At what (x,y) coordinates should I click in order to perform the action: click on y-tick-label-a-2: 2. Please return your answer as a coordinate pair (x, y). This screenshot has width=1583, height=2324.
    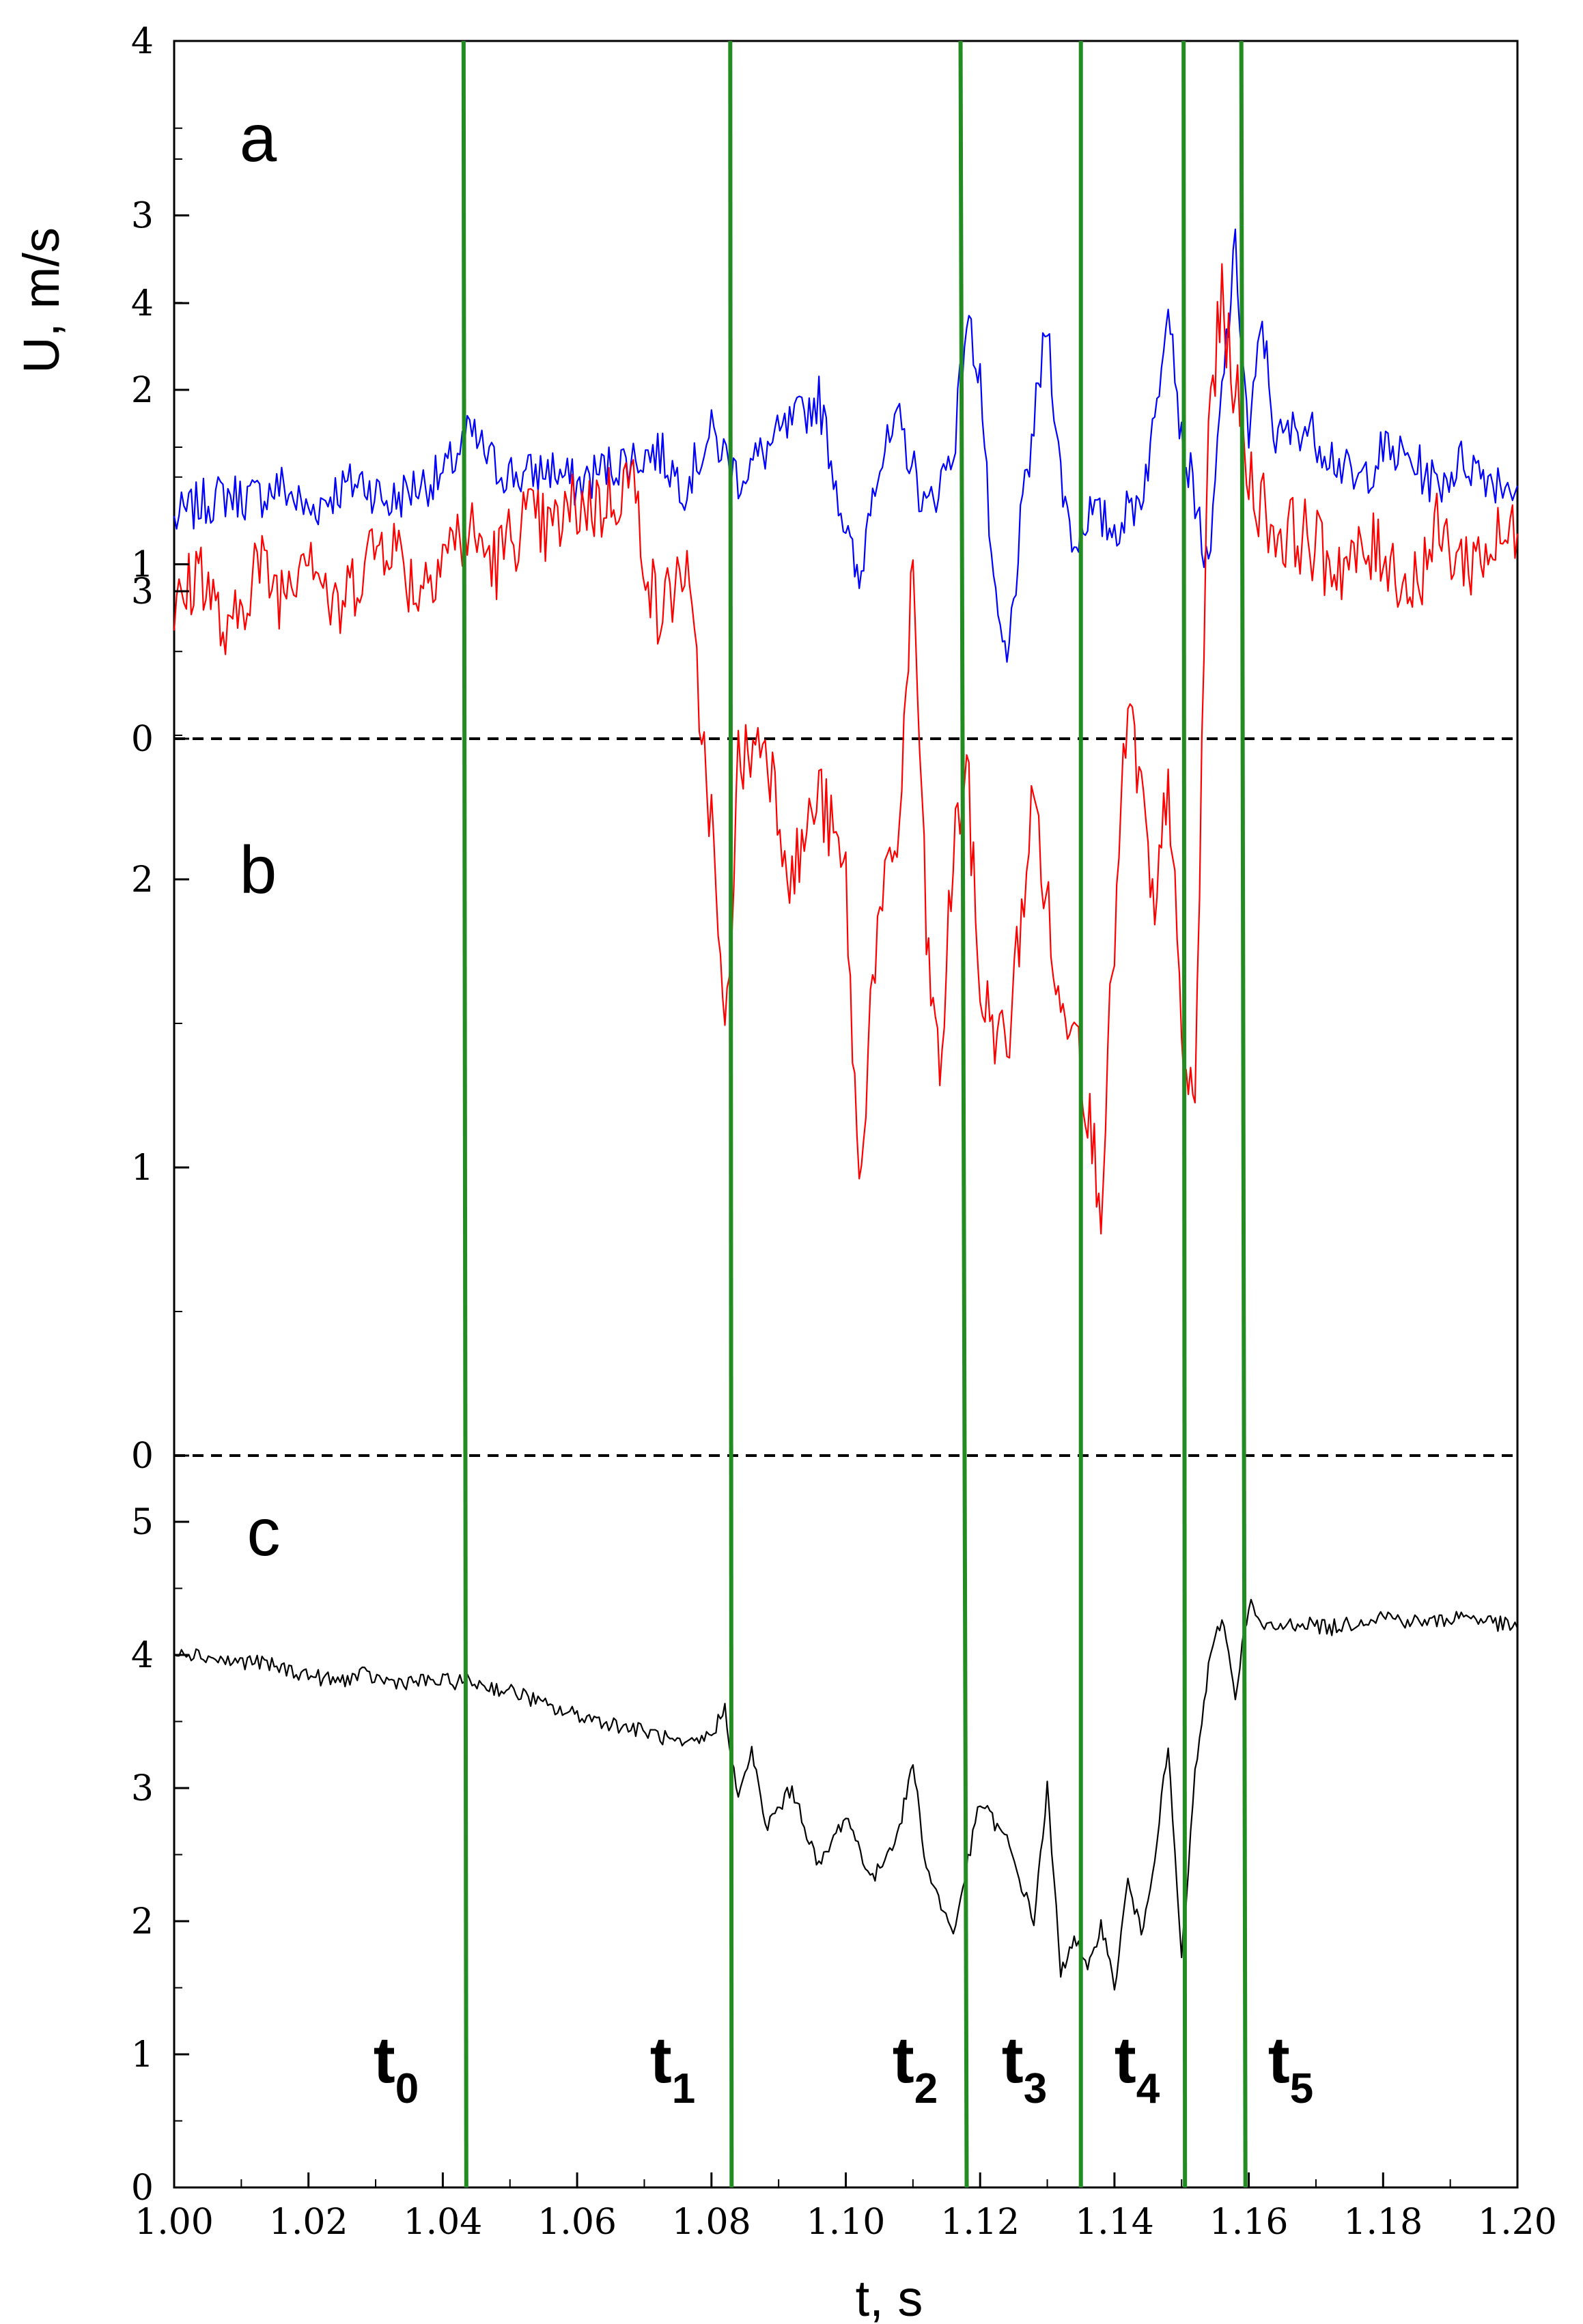
    Looking at the image, I should click on (142, 390).